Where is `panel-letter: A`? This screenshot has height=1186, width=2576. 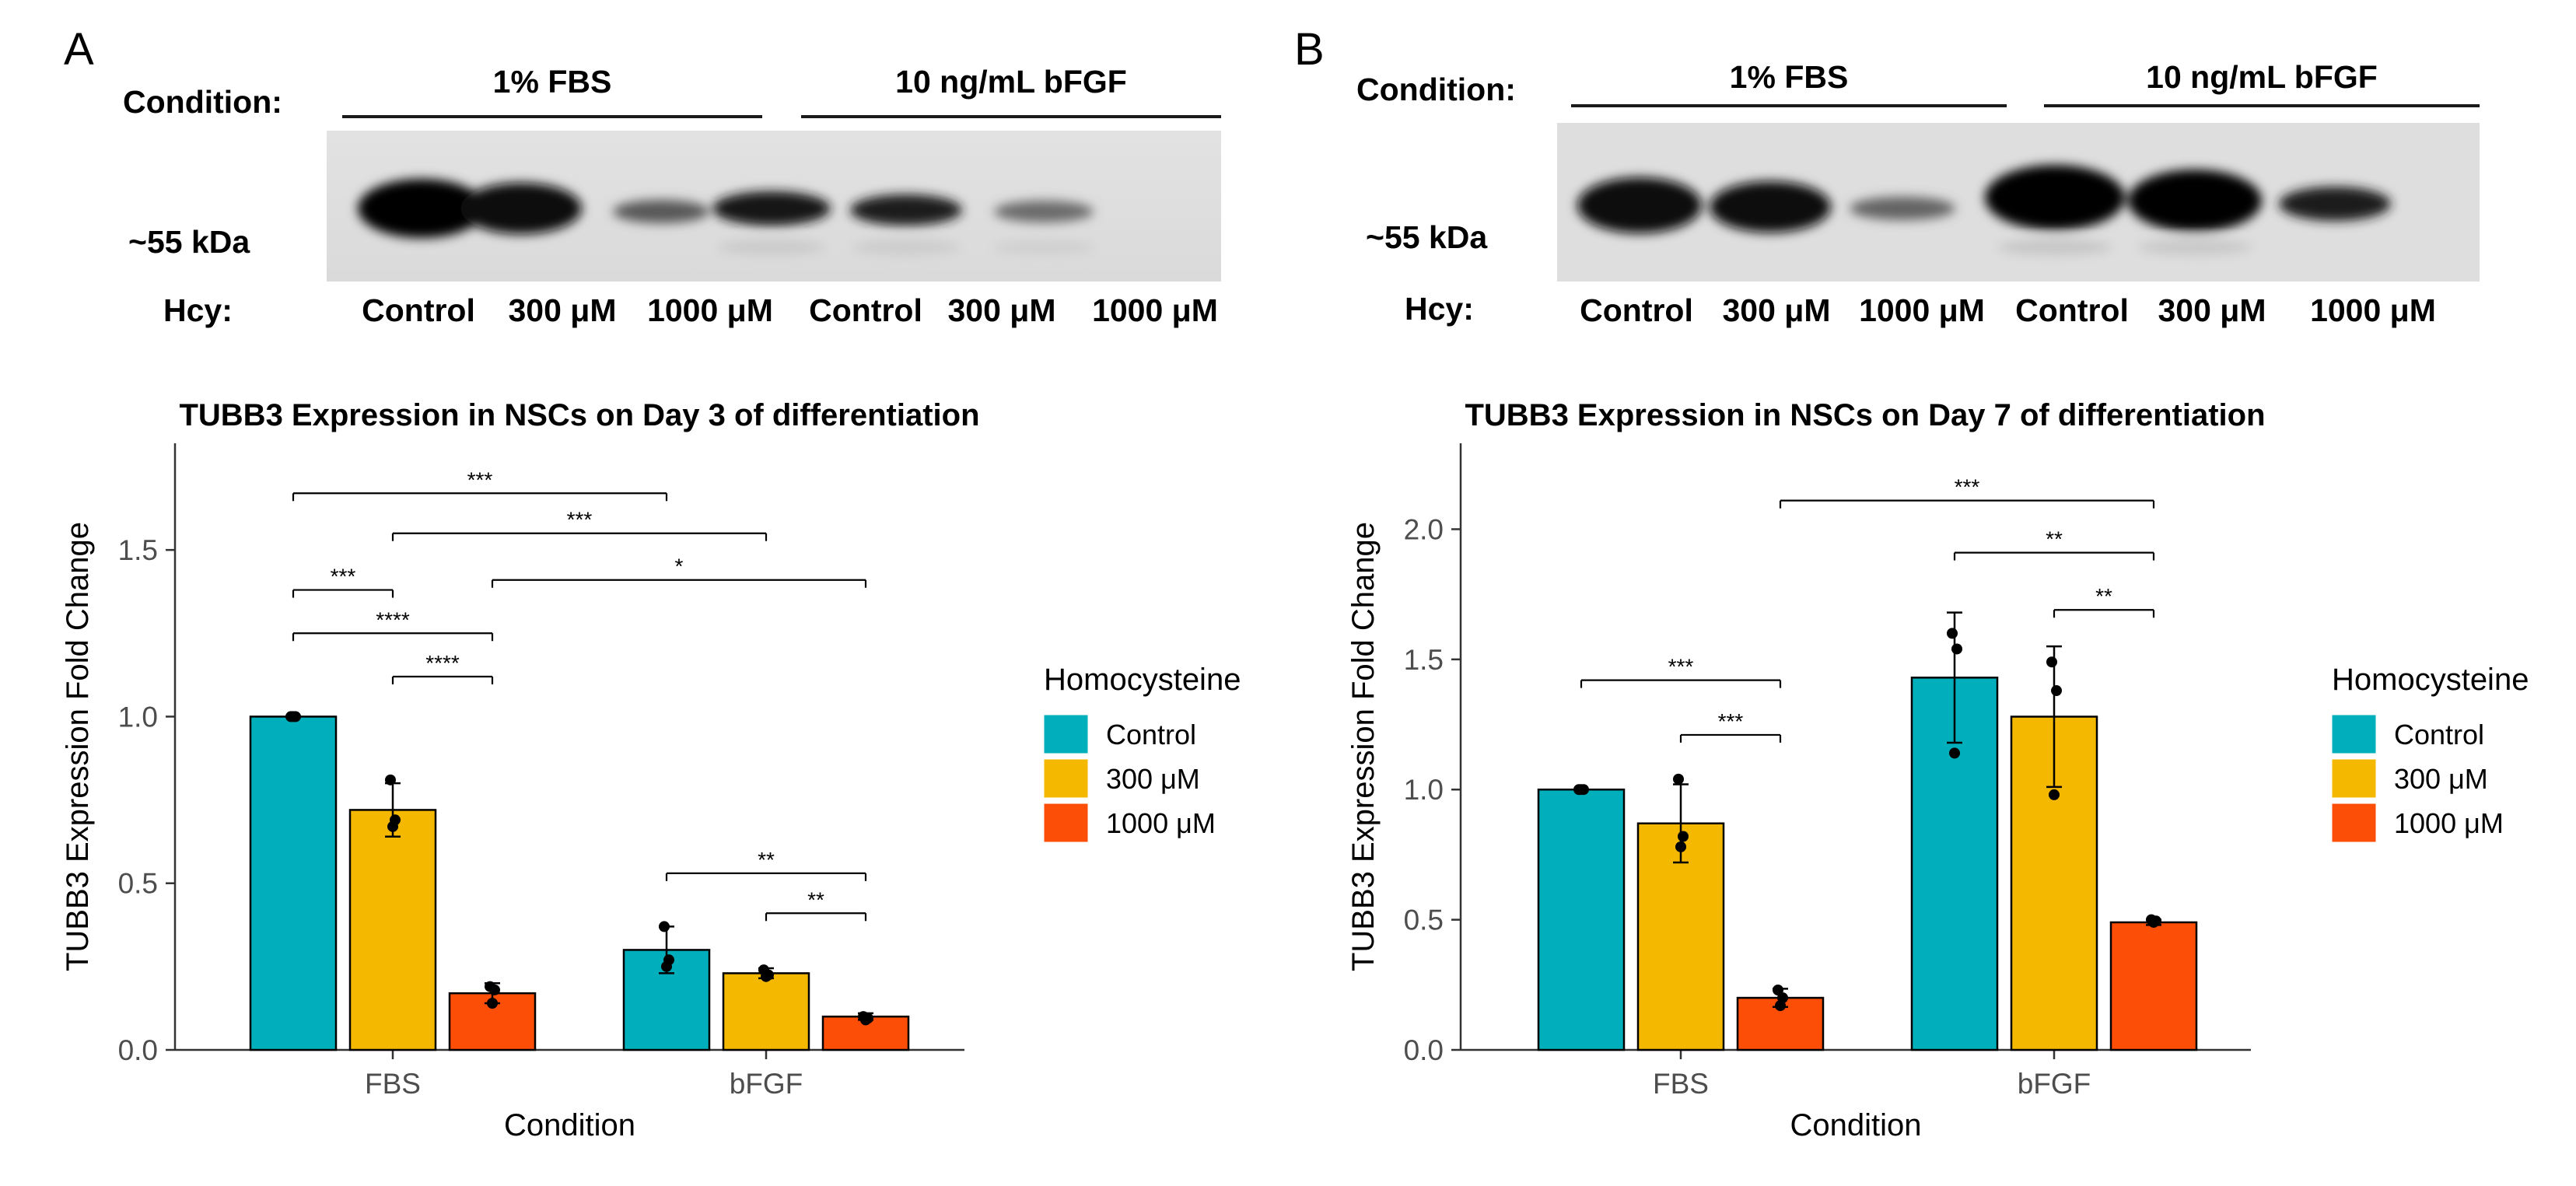 panel-letter: A is located at coordinates (79, 49).